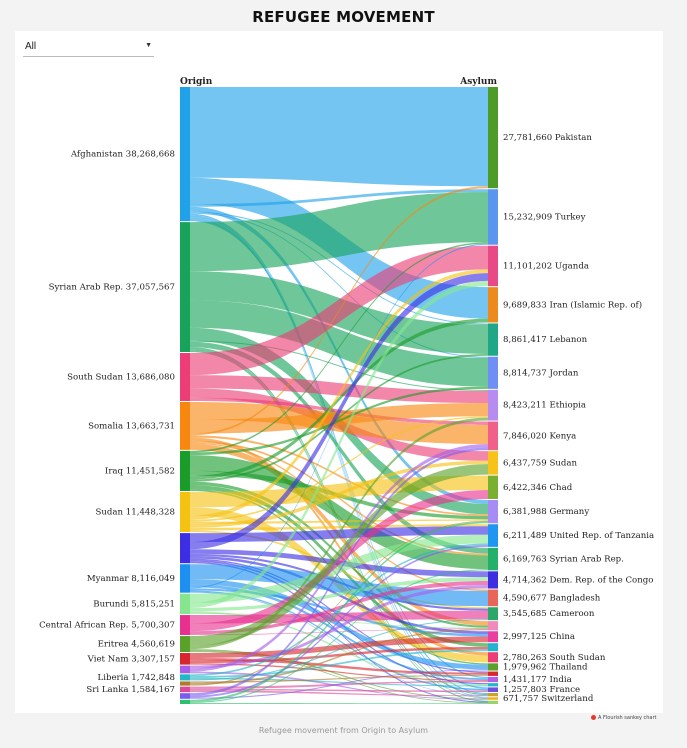  I want to click on credit-note: A Flourish sankey chart, so click(624, 718).